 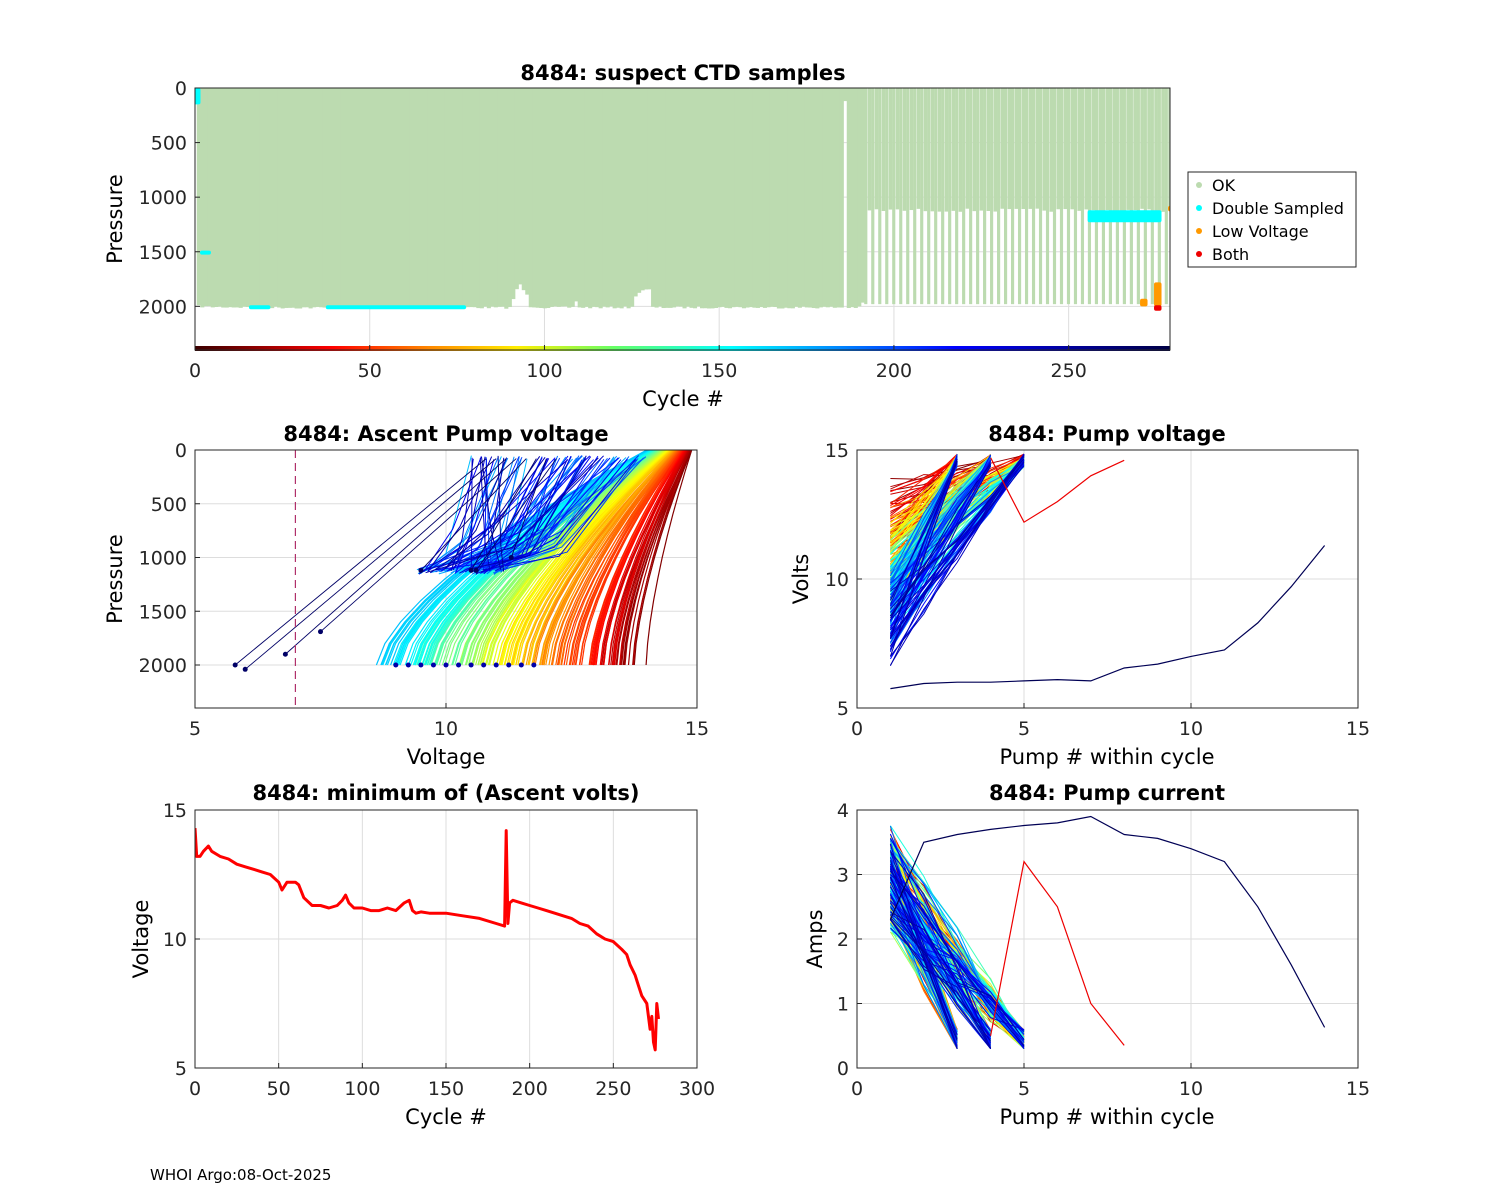 I want to click on ctd-ylabel: Pressure, so click(x=115, y=219).